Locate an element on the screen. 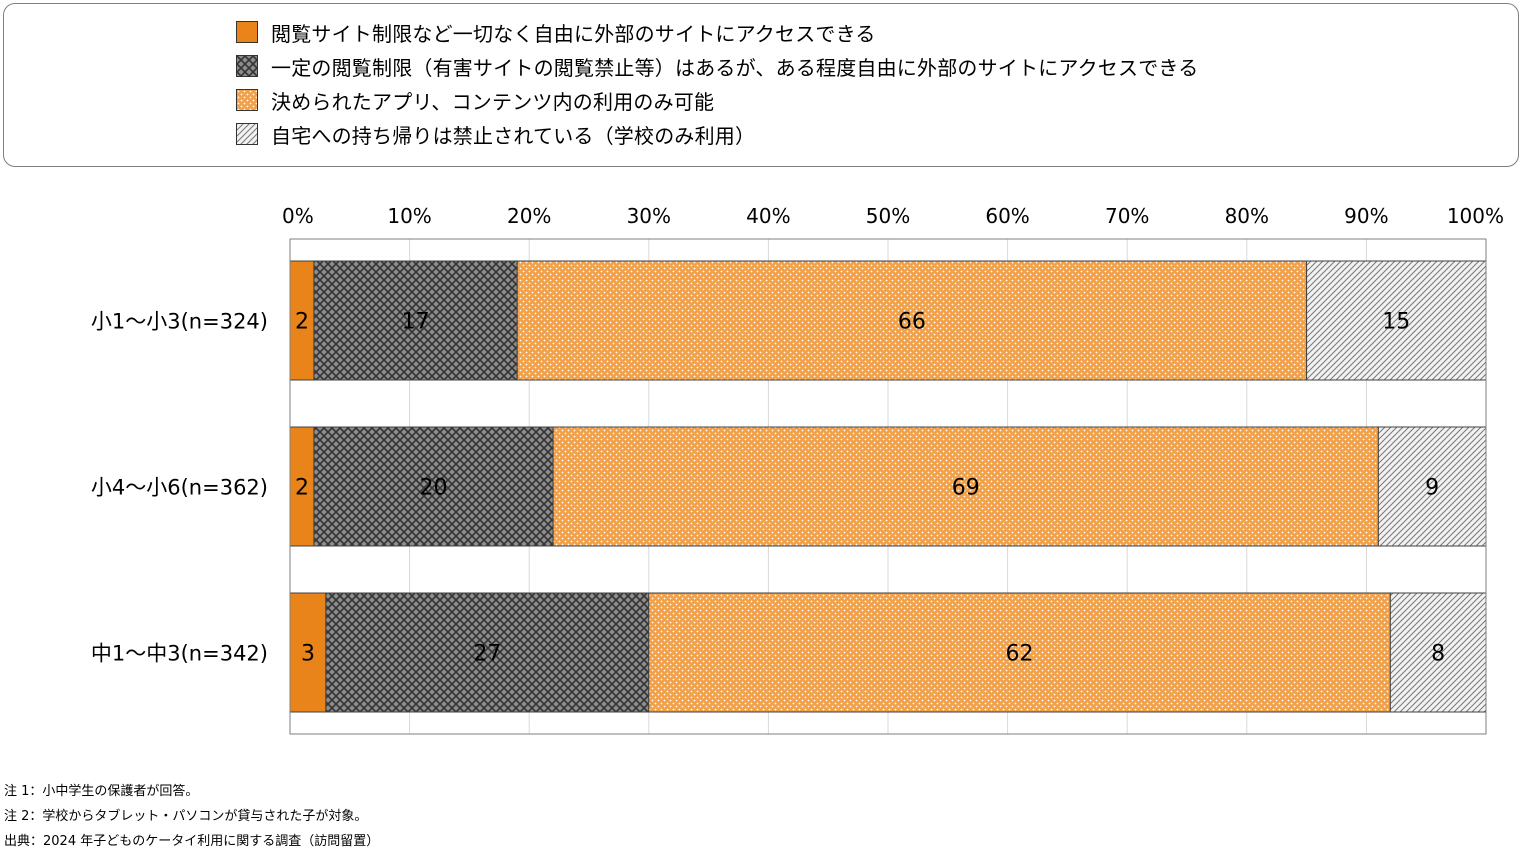  data-label: 3 is located at coordinates (308, 654).